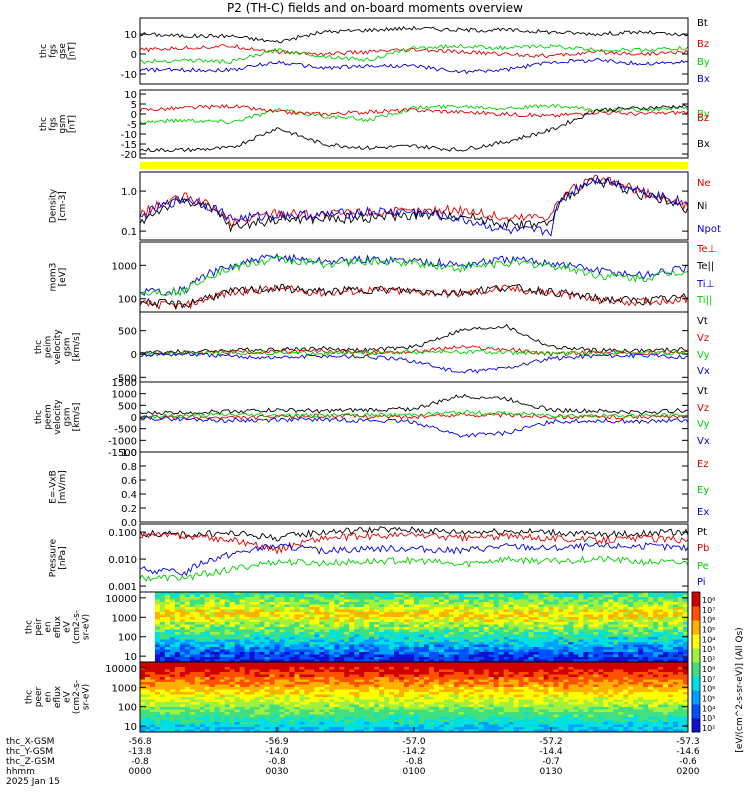 This screenshot has height=800, width=750. I want to click on y-axis-label: fgs, so click(53, 124).